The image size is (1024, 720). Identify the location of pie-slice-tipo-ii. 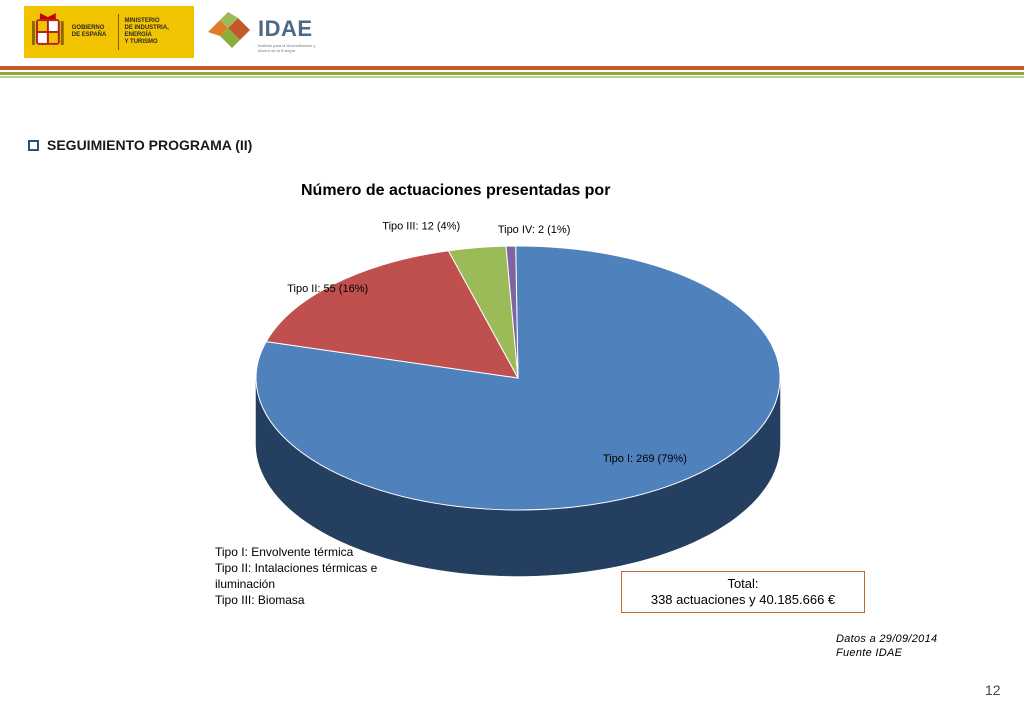
(392, 314).